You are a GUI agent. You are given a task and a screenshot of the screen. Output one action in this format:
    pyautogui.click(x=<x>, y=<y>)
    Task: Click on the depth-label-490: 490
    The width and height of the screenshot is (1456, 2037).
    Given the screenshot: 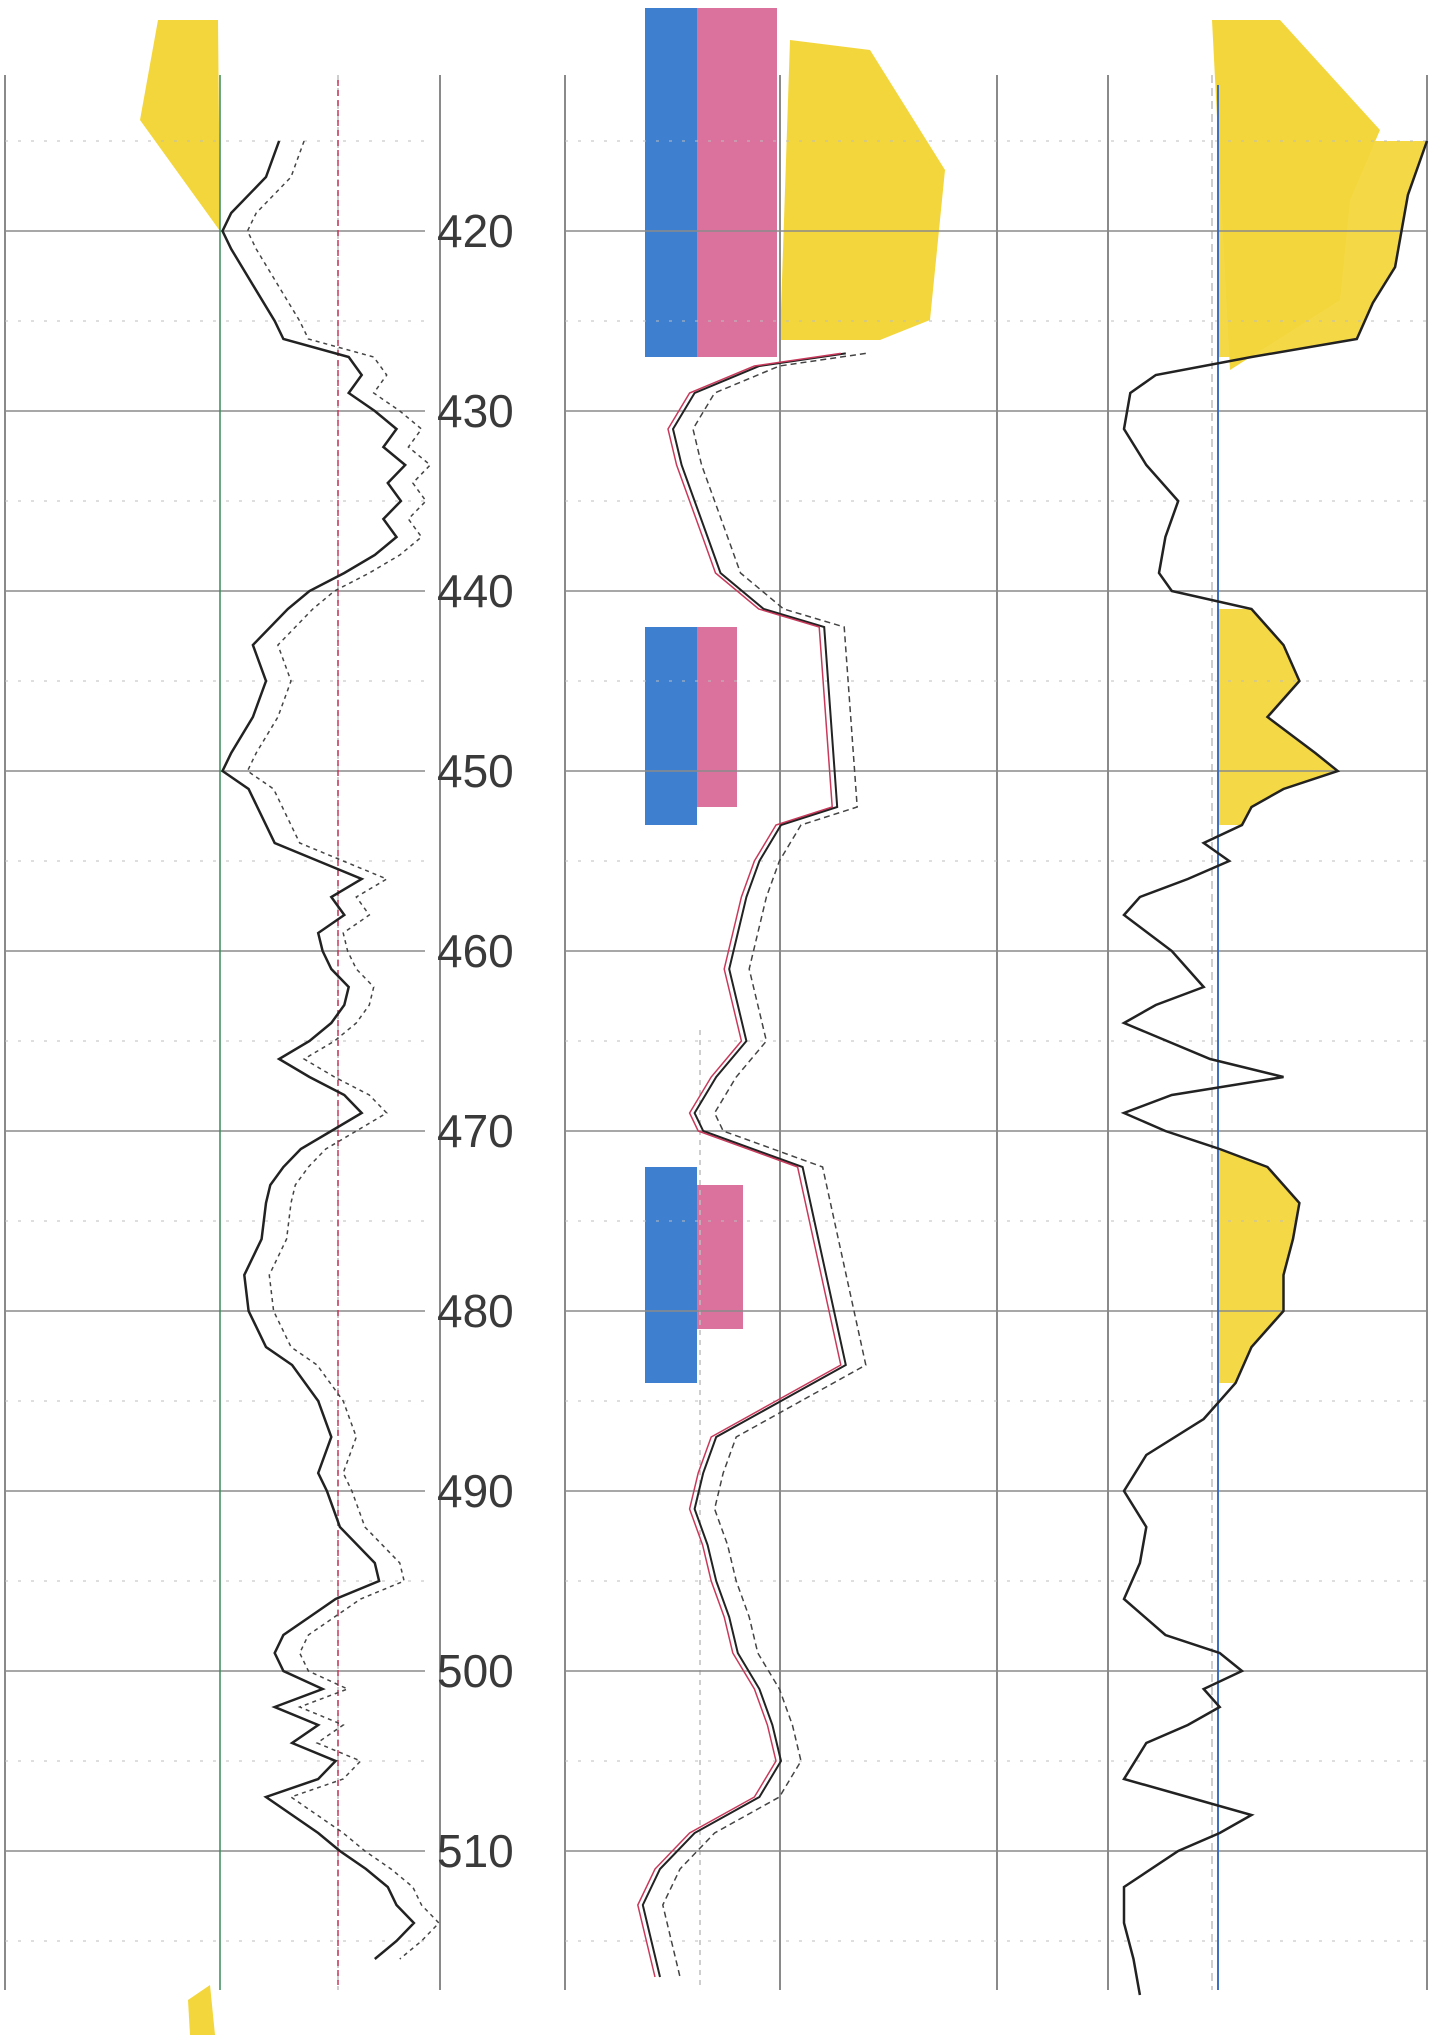 What is the action you would take?
    pyautogui.click(x=475, y=1491)
    